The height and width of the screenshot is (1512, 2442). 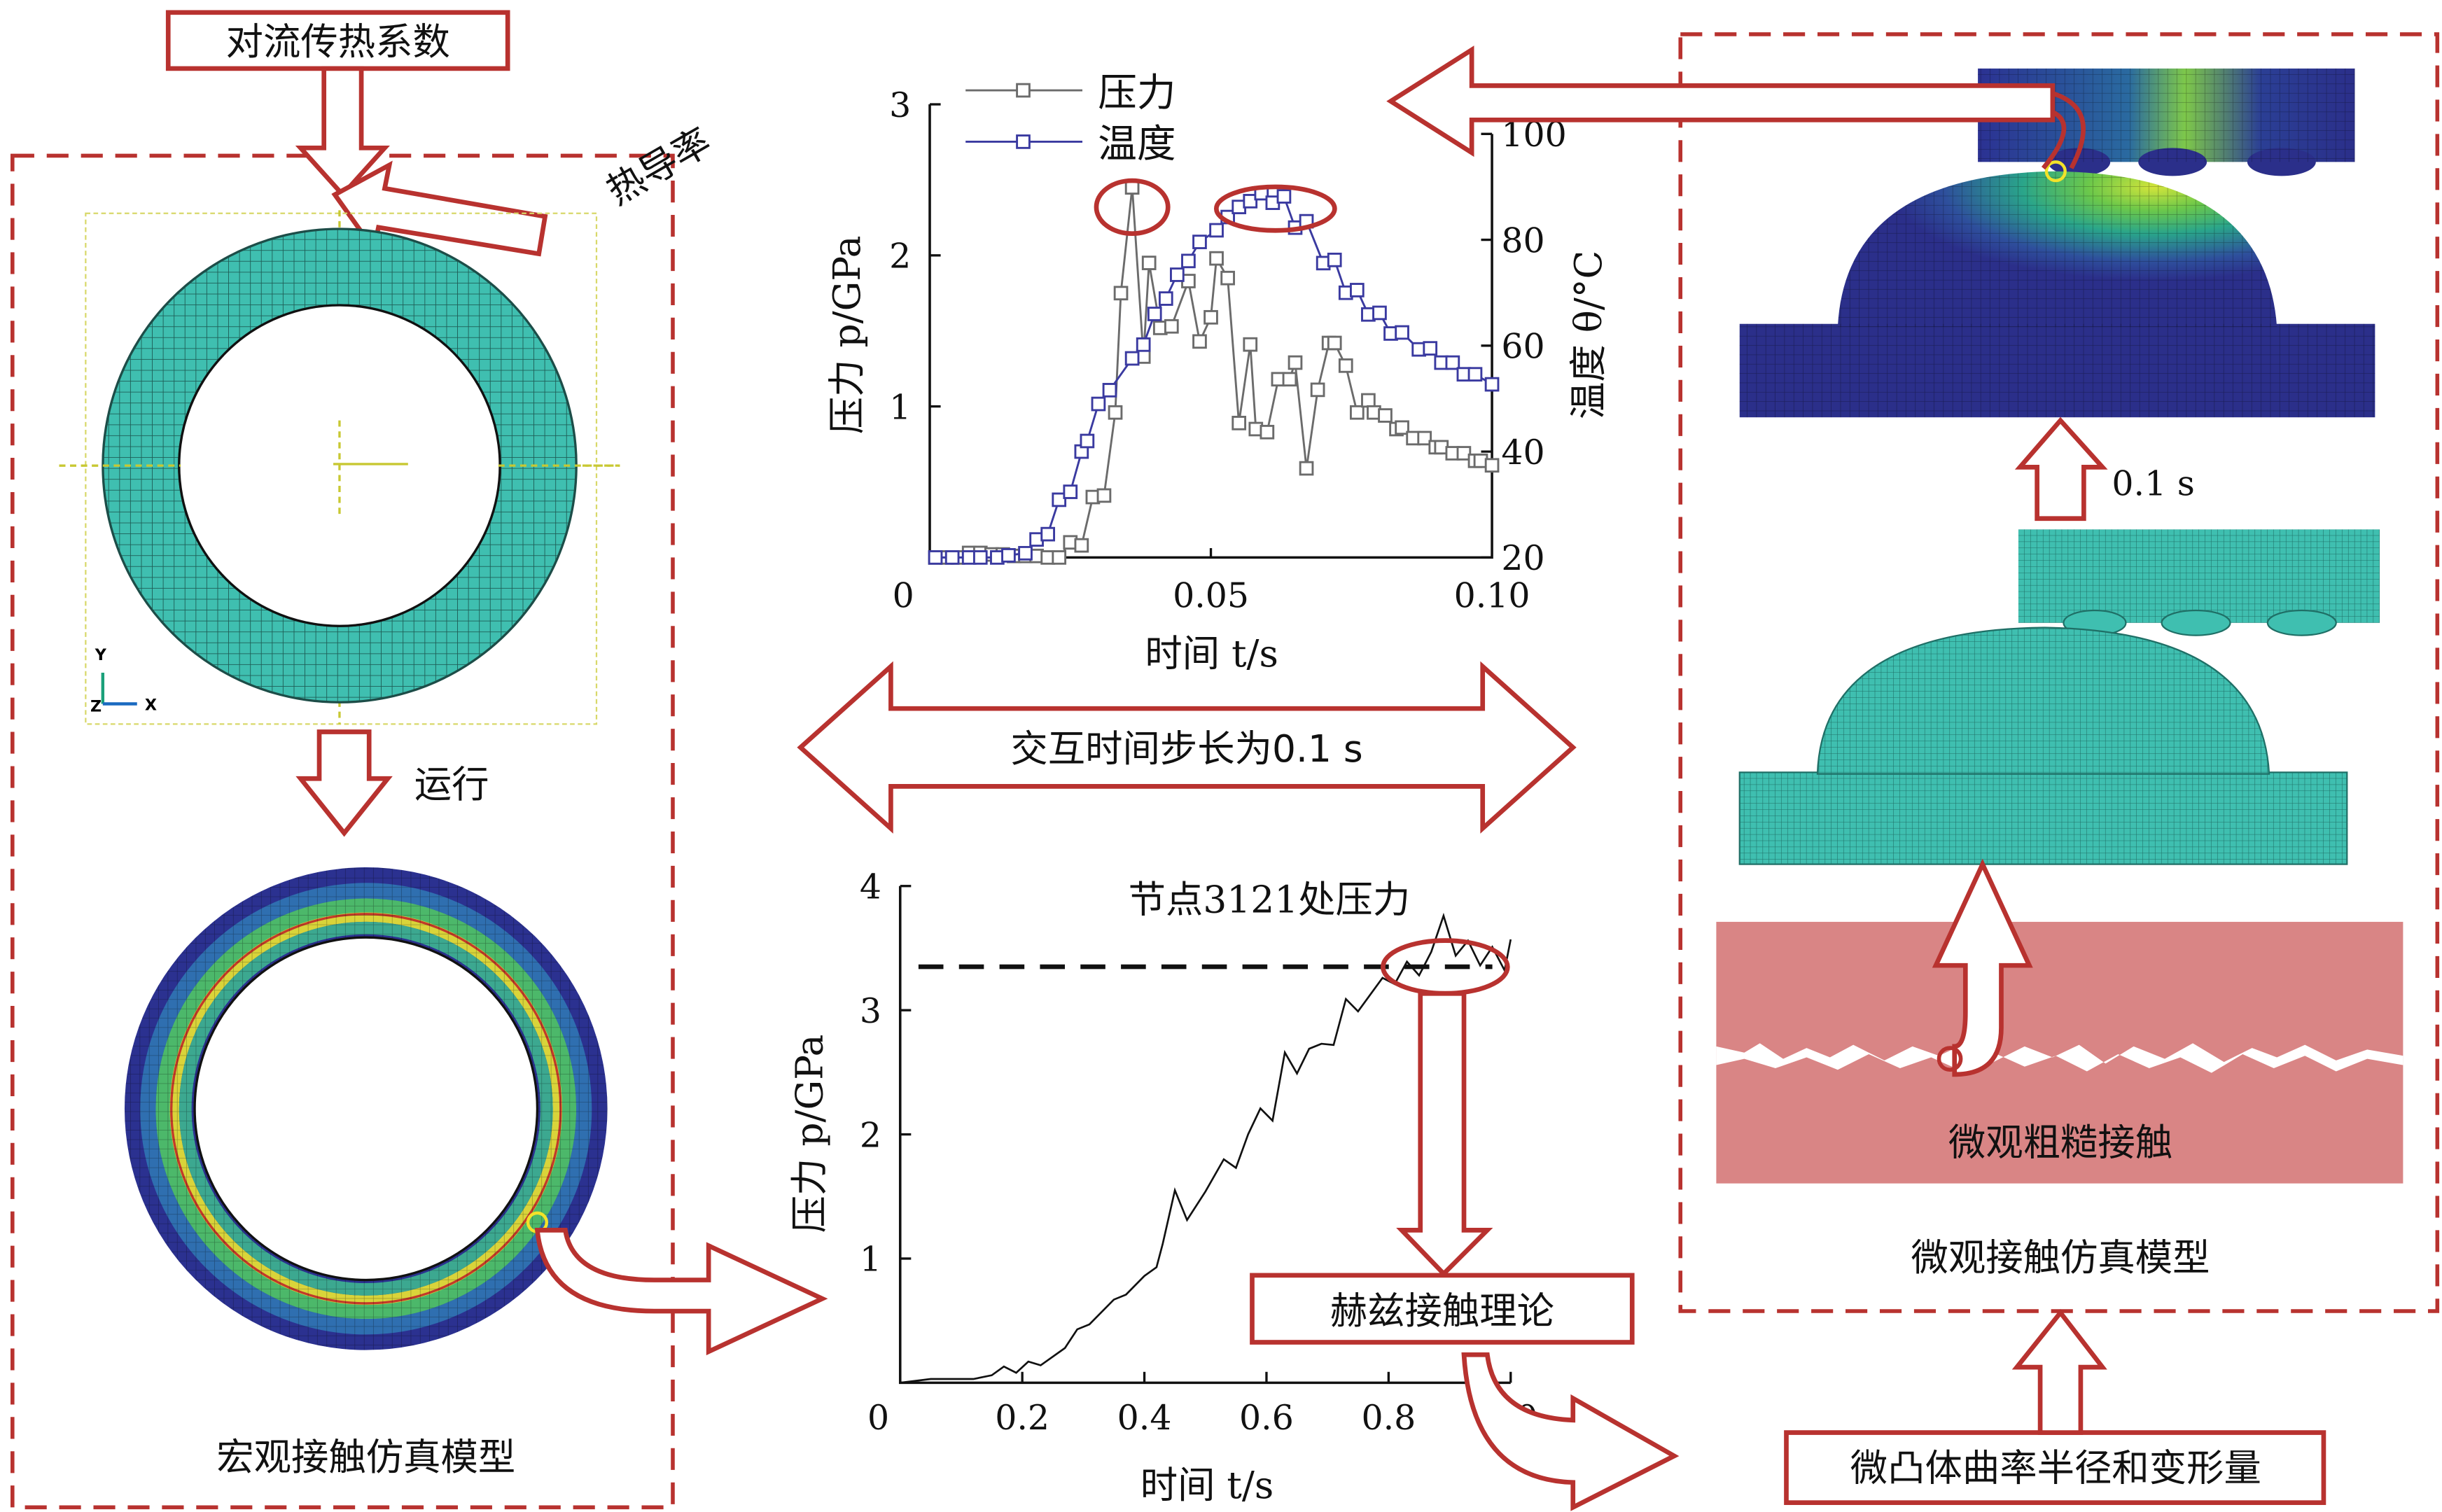 What do you see at coordinates (1522, 558) in the screenshot?
I see `y2-tick-label: 20` at bounding box center [1522, 558].